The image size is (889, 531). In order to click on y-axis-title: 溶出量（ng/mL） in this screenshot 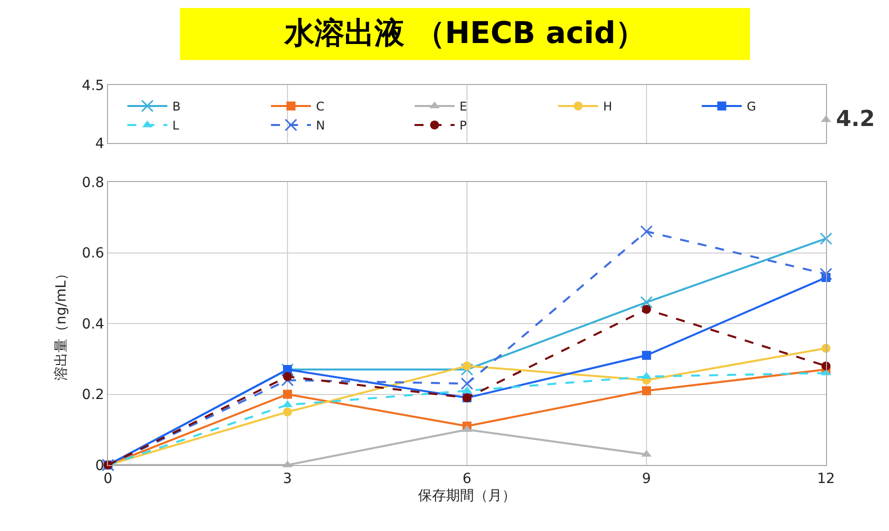, I will do `click(62, 323)`.